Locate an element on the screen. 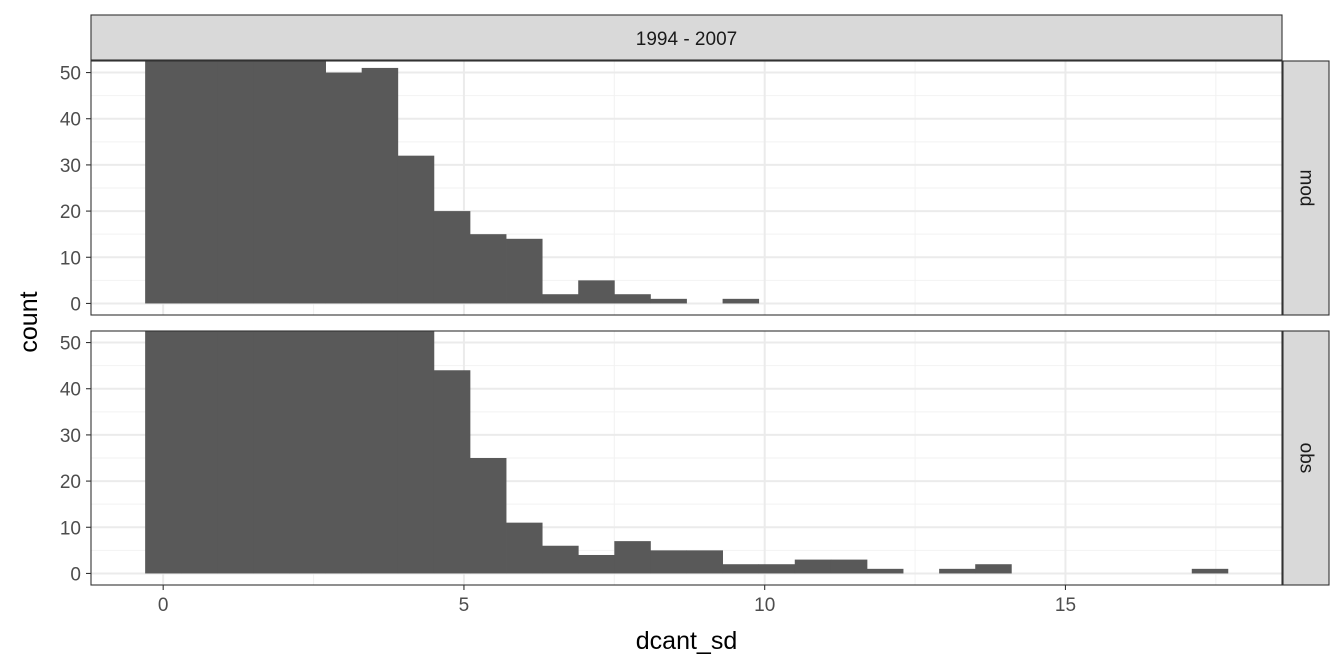  row-strip-label: obs is located at coordinates (1306, 458).